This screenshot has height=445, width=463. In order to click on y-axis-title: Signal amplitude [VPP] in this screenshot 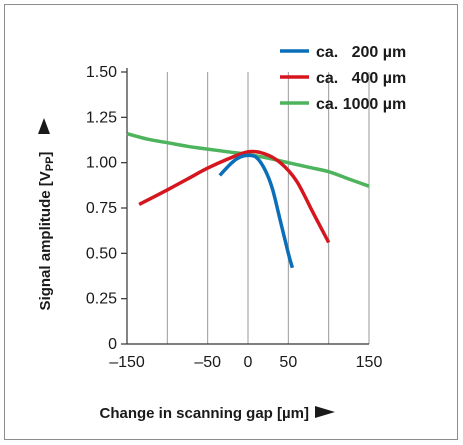, I will do `click(46, 214)`.